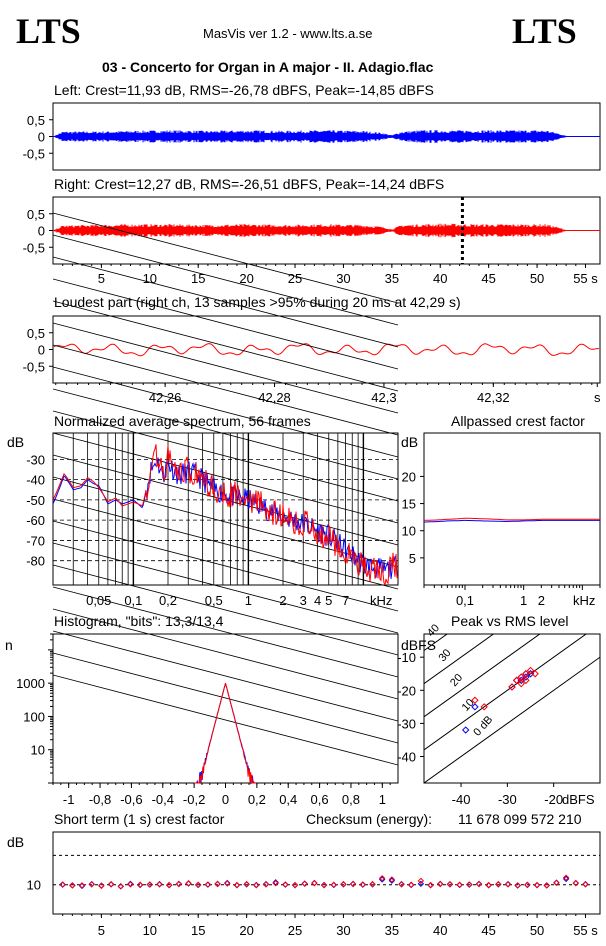 Image resolution: width=606 pixels, height=946 pixels. Describe the element at coordinates (406, 657) in the screenshot. I see `y-tick-label: -10` at that location.